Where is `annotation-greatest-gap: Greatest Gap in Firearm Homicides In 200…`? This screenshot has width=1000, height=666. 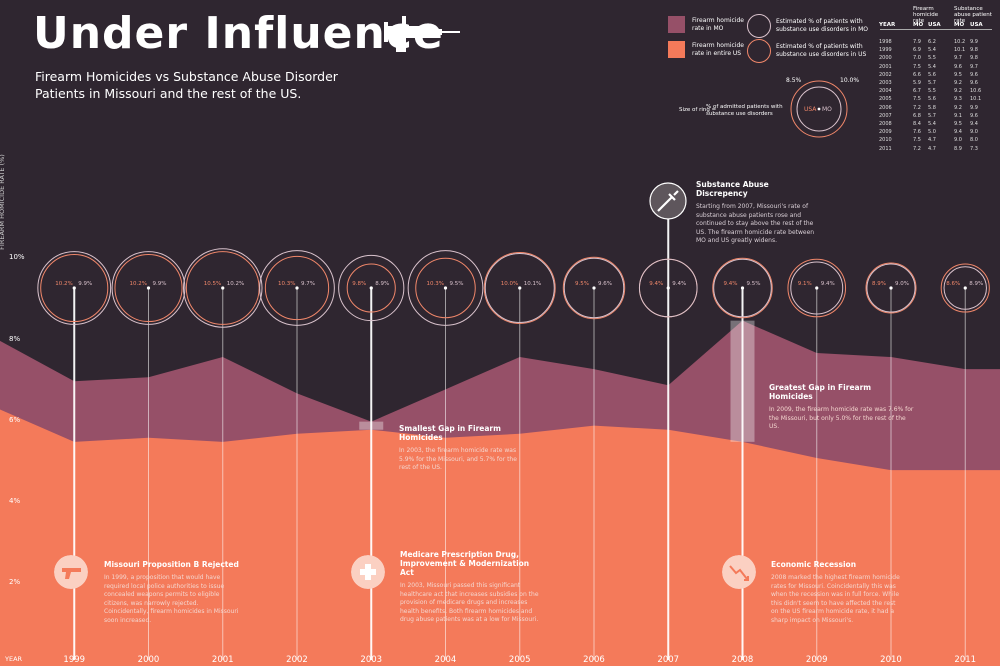 annotation-greatest-gap: Greatest Gap in Firearm Homicides In 200… is located at coordinates (842, 407).